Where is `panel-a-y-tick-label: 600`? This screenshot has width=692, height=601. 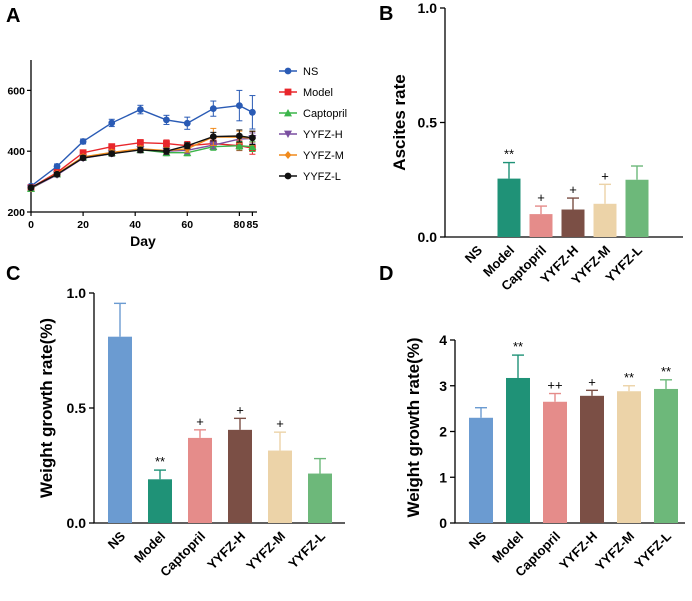
panel-a-y-tick-label: 600 is located at coordinates (16, 91).